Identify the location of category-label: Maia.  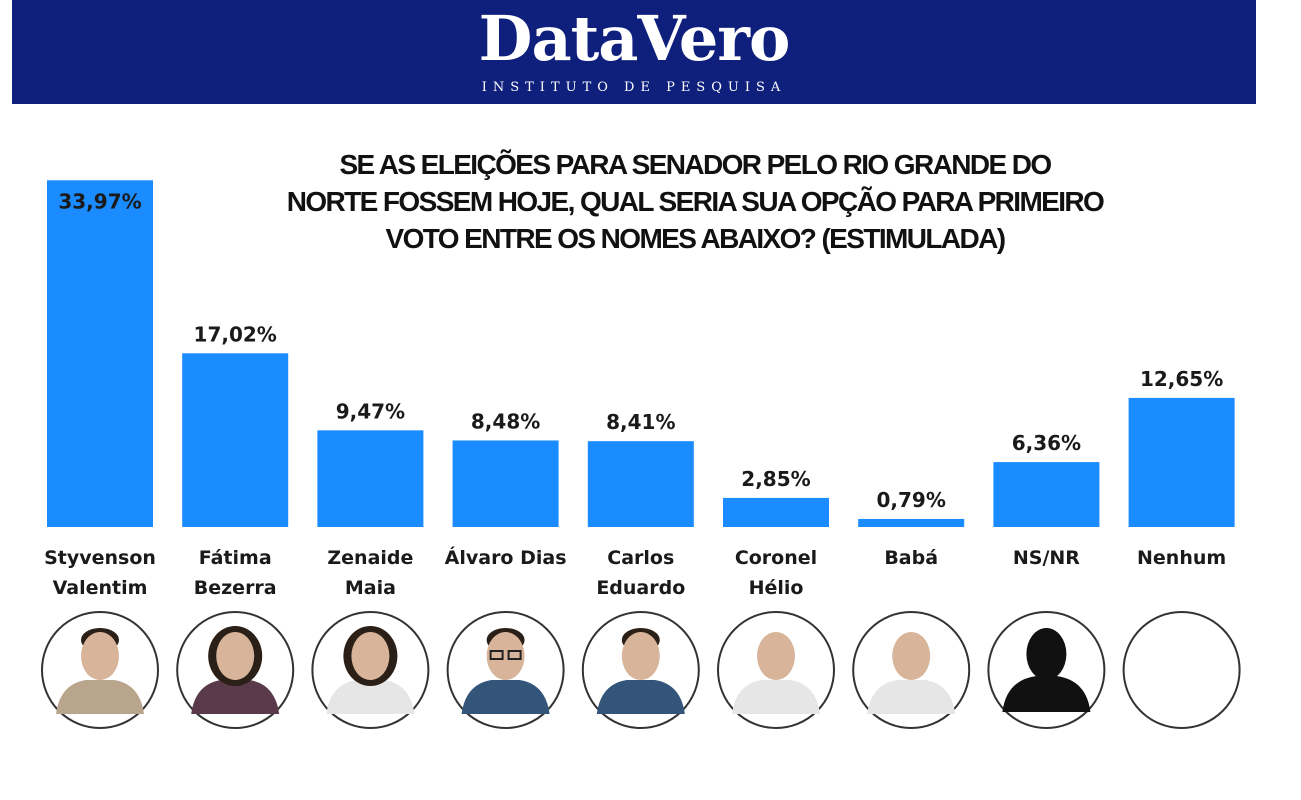
(370, 588).